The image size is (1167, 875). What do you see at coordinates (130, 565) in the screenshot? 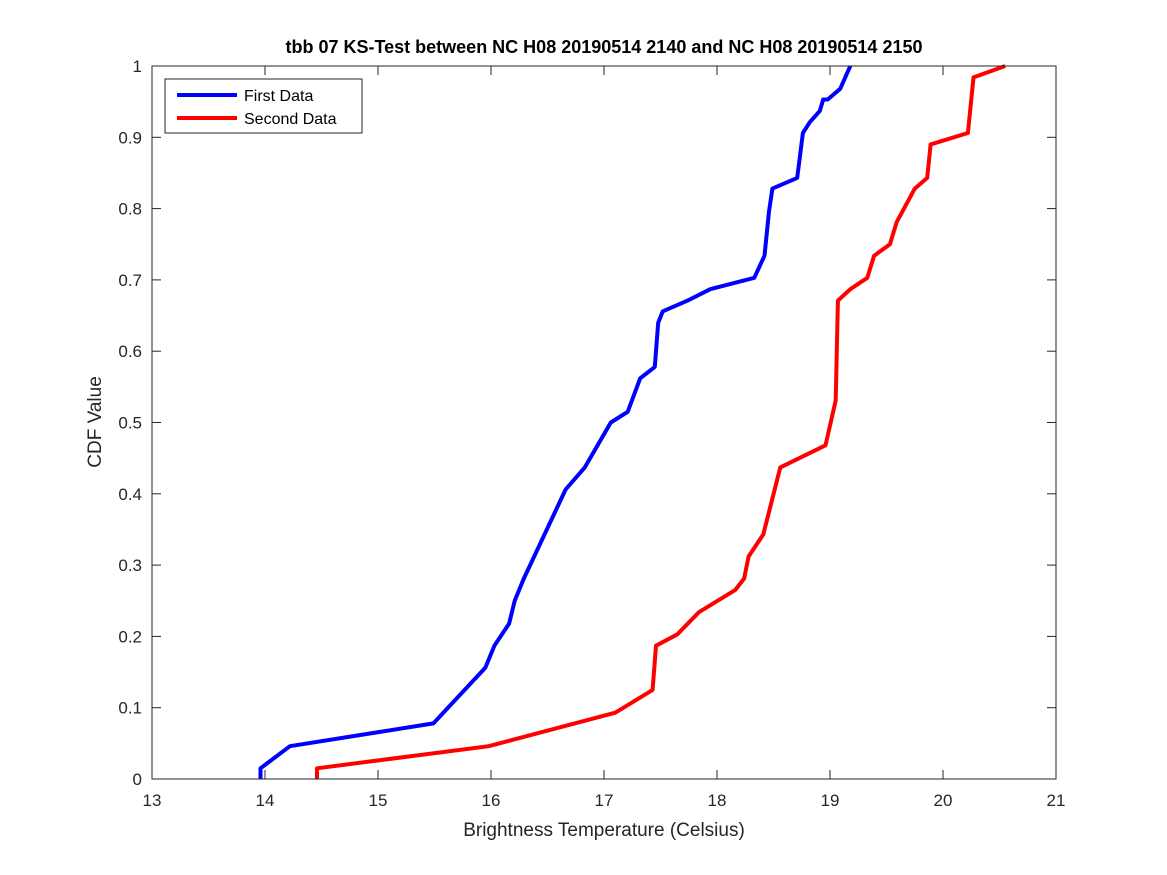
I see `y-tick-label: 0.3` at bounding box center [130, 565].